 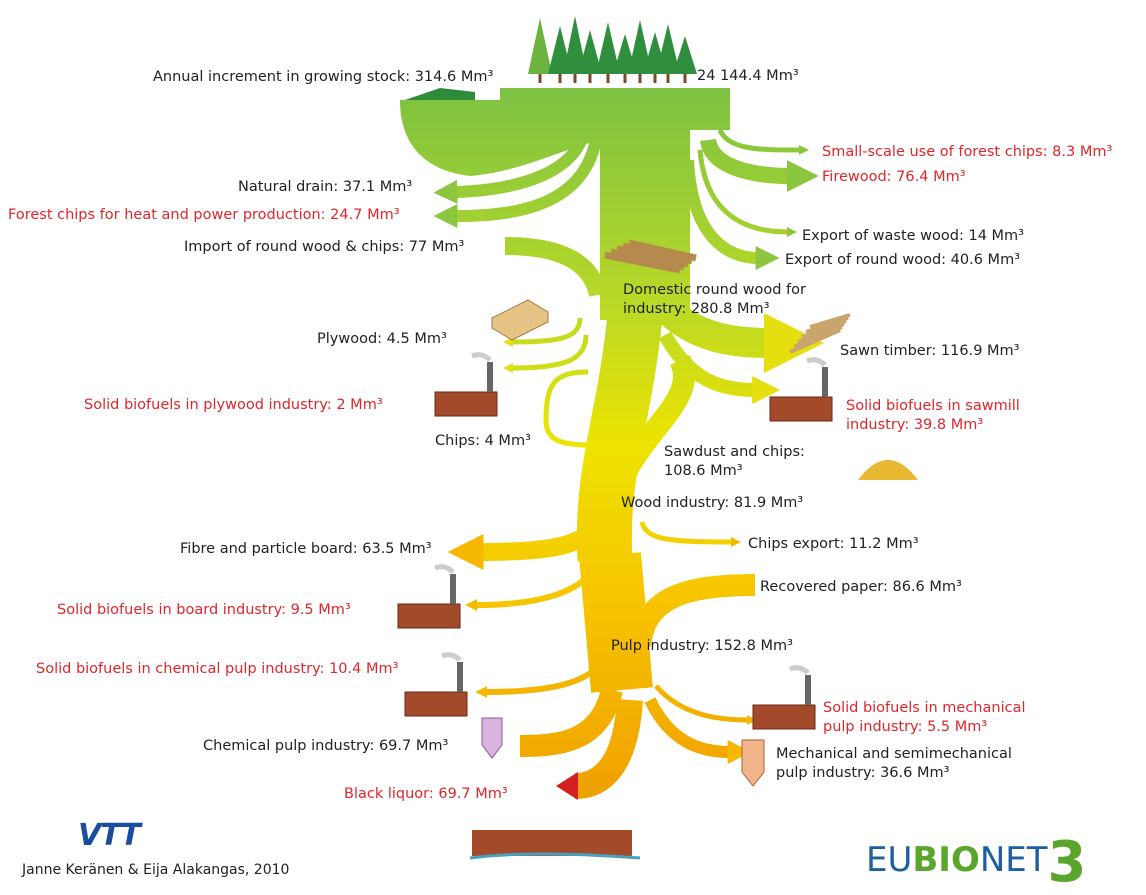 I want to click on water, so click(x=555, y=856).